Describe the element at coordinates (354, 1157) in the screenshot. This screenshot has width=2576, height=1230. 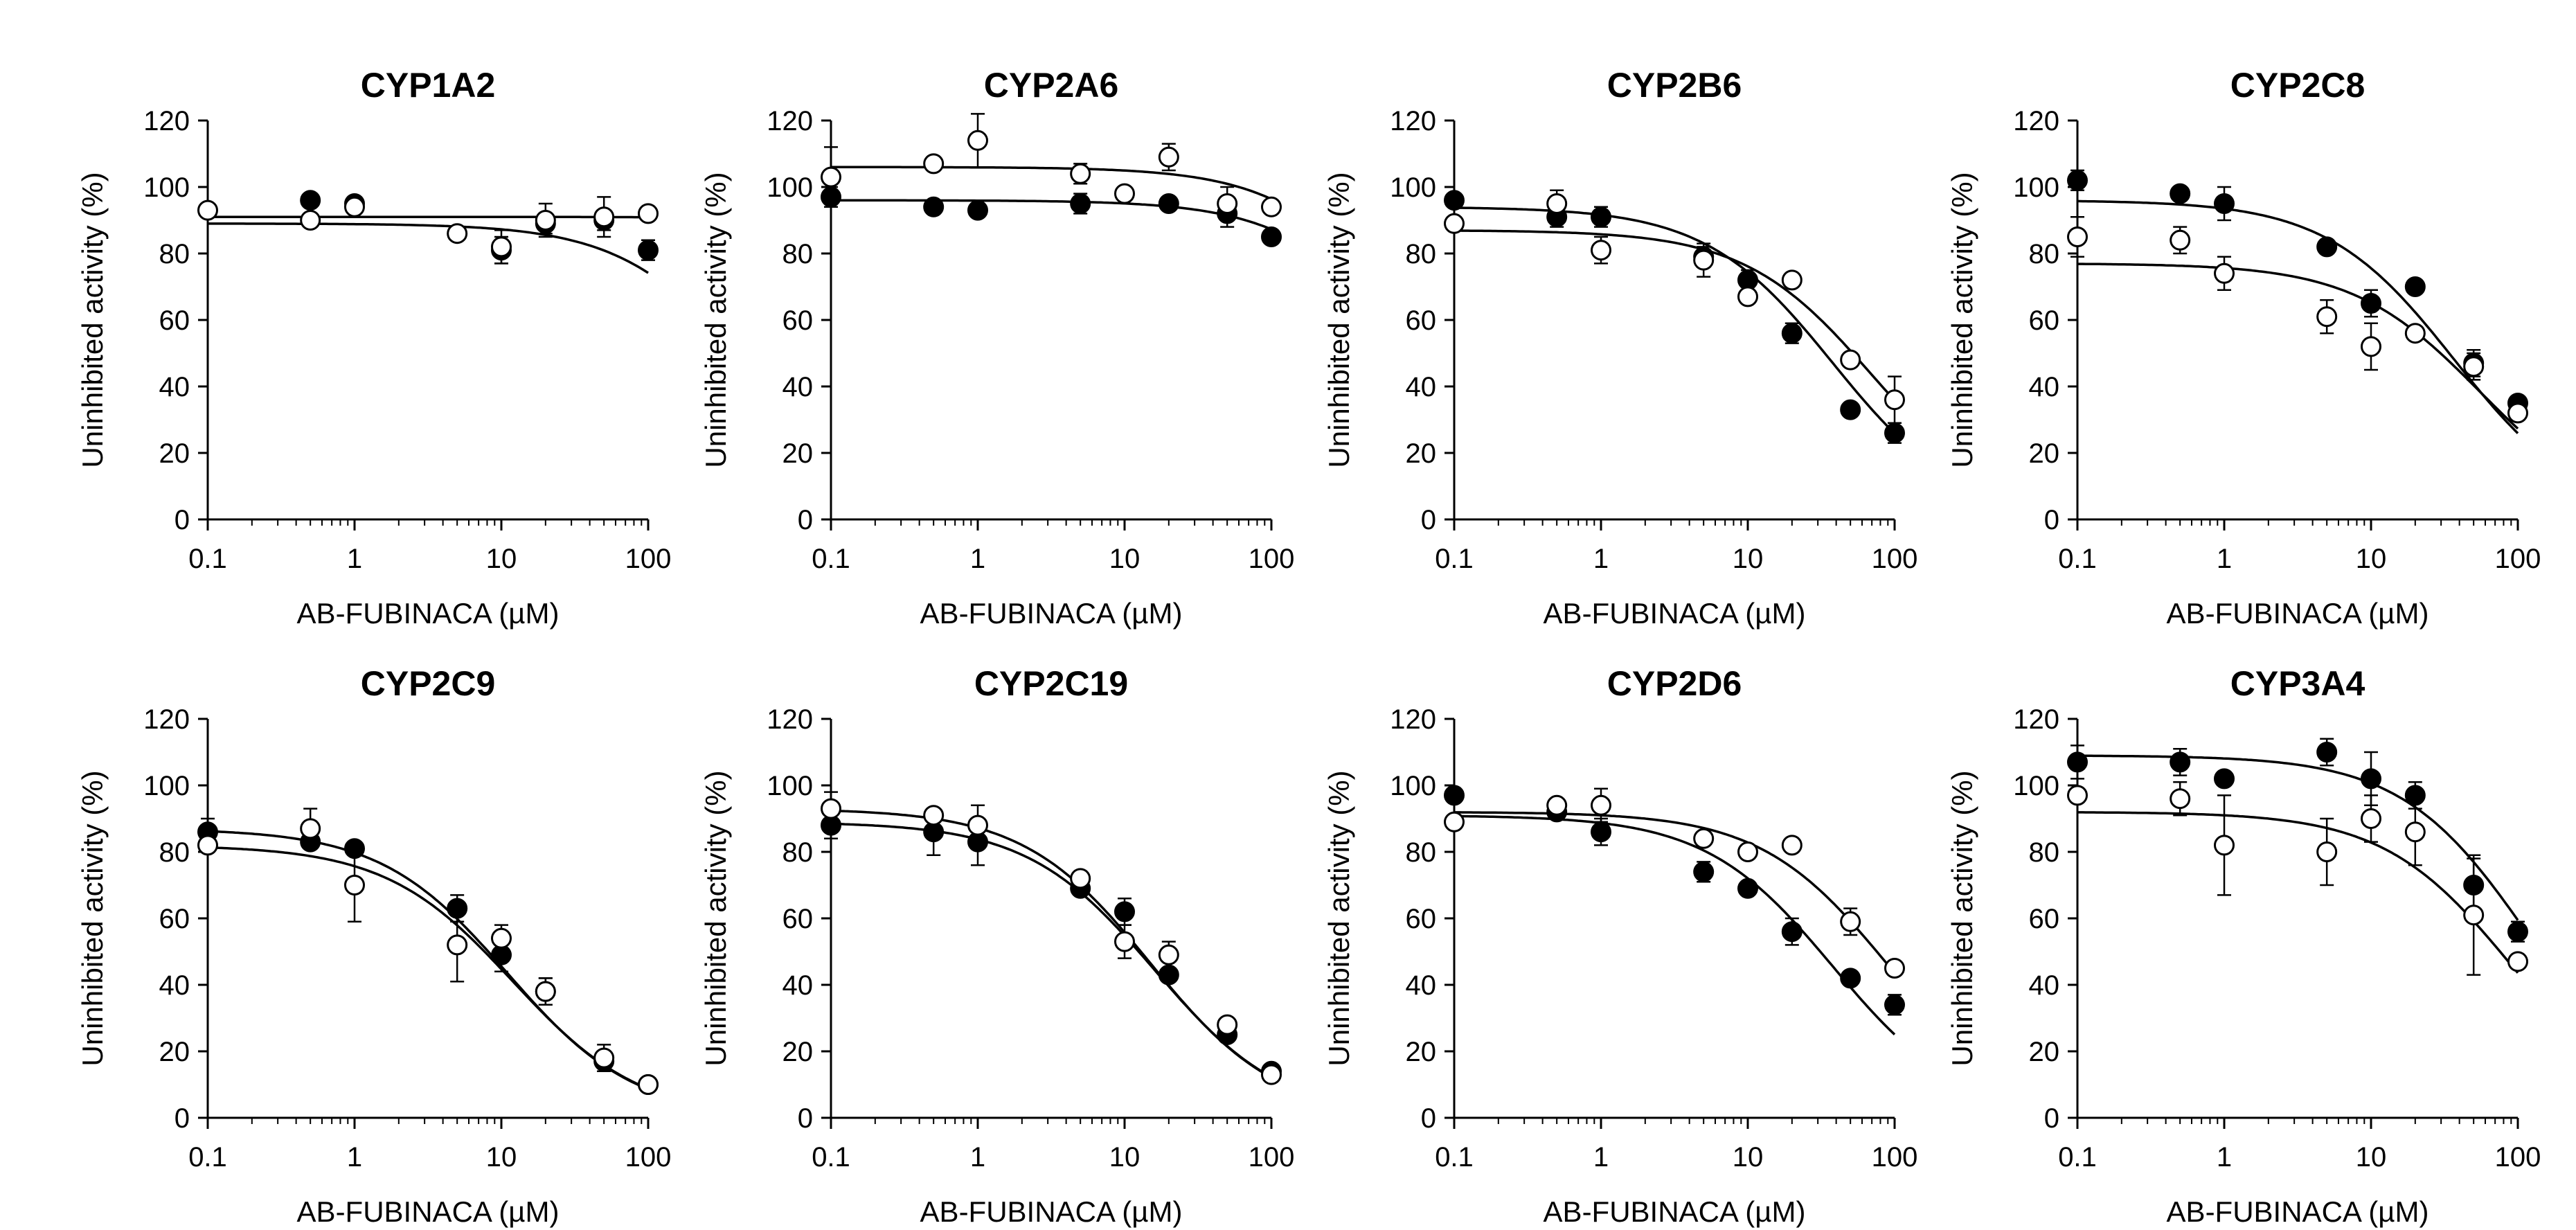
I see `x-tick-label: 1` at that location.